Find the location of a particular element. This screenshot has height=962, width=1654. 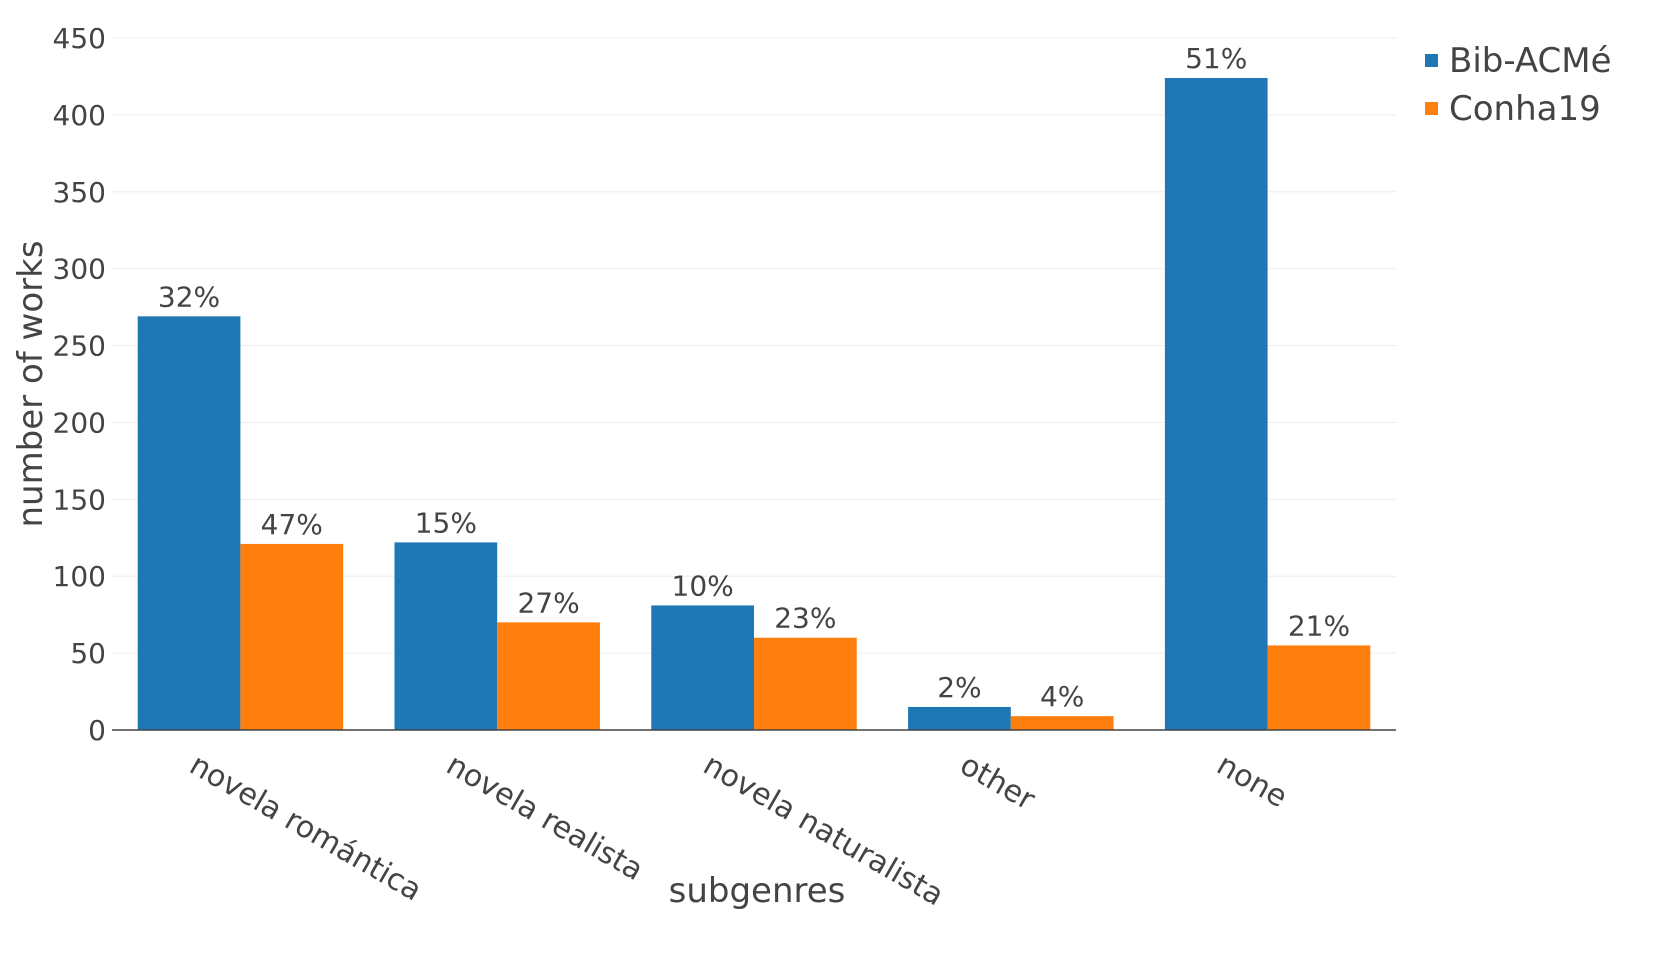

y-tick-label: 50 is located at coordinates (88, 653).